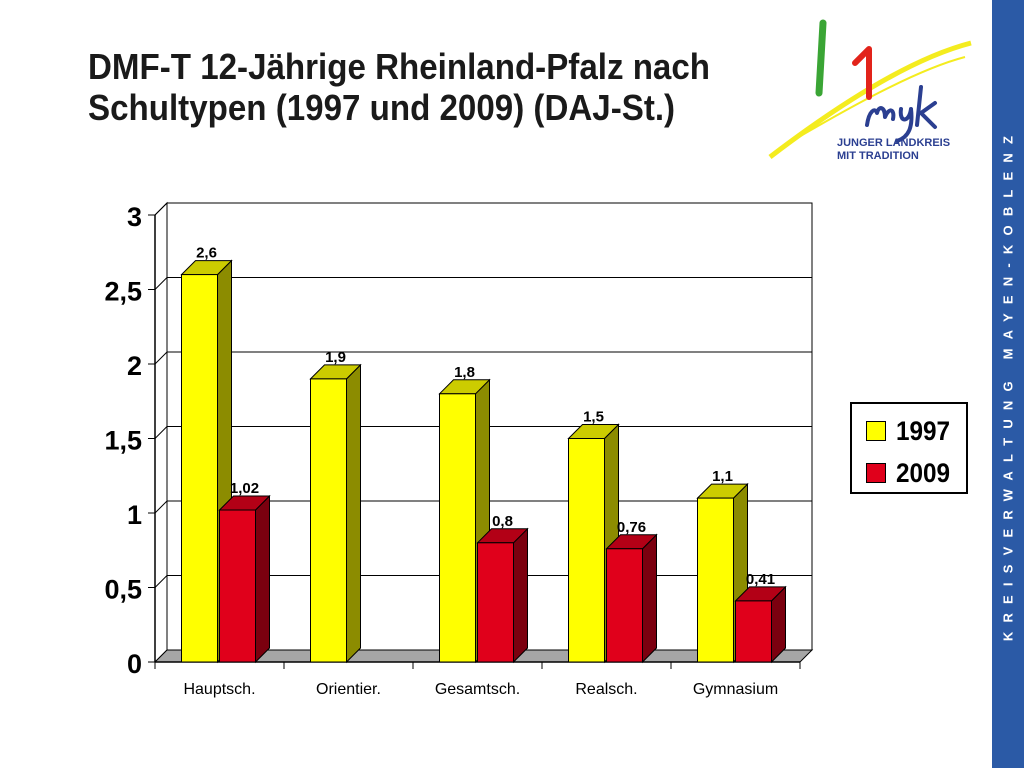  What do you see at coordinates (760, 579) in the screenshot?
I see `data-label: 0,41` at bounding box center [760, 579].